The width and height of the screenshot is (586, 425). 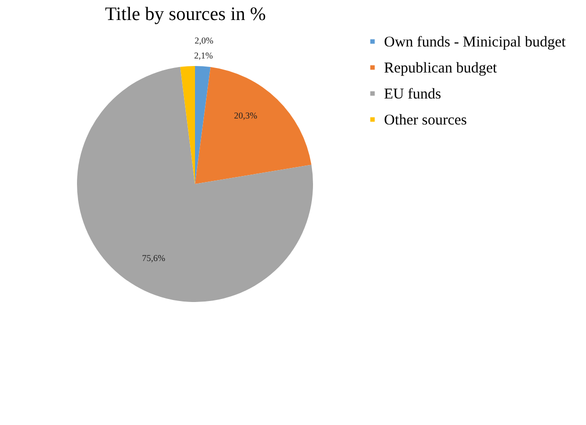 I want to click on legend-label: Other sources, so click(x=426, y=120).